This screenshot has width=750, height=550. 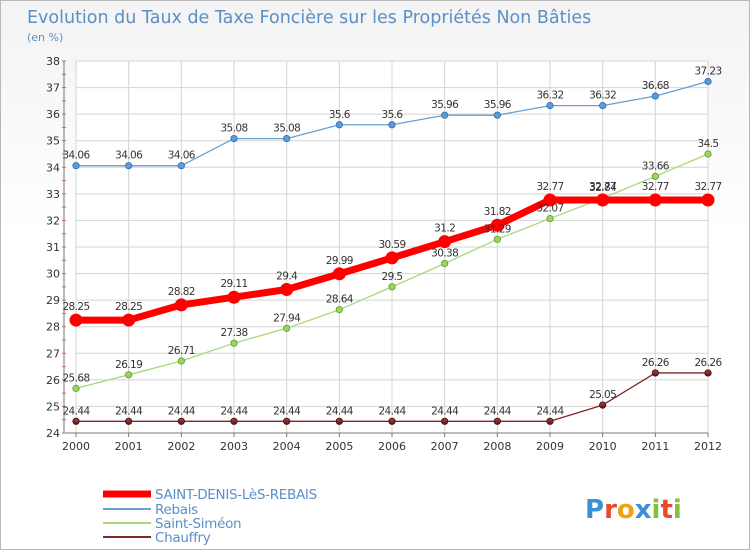 I want to click on series-saint-sim-on-data-label: 34.5, so click(x=708, y=144).